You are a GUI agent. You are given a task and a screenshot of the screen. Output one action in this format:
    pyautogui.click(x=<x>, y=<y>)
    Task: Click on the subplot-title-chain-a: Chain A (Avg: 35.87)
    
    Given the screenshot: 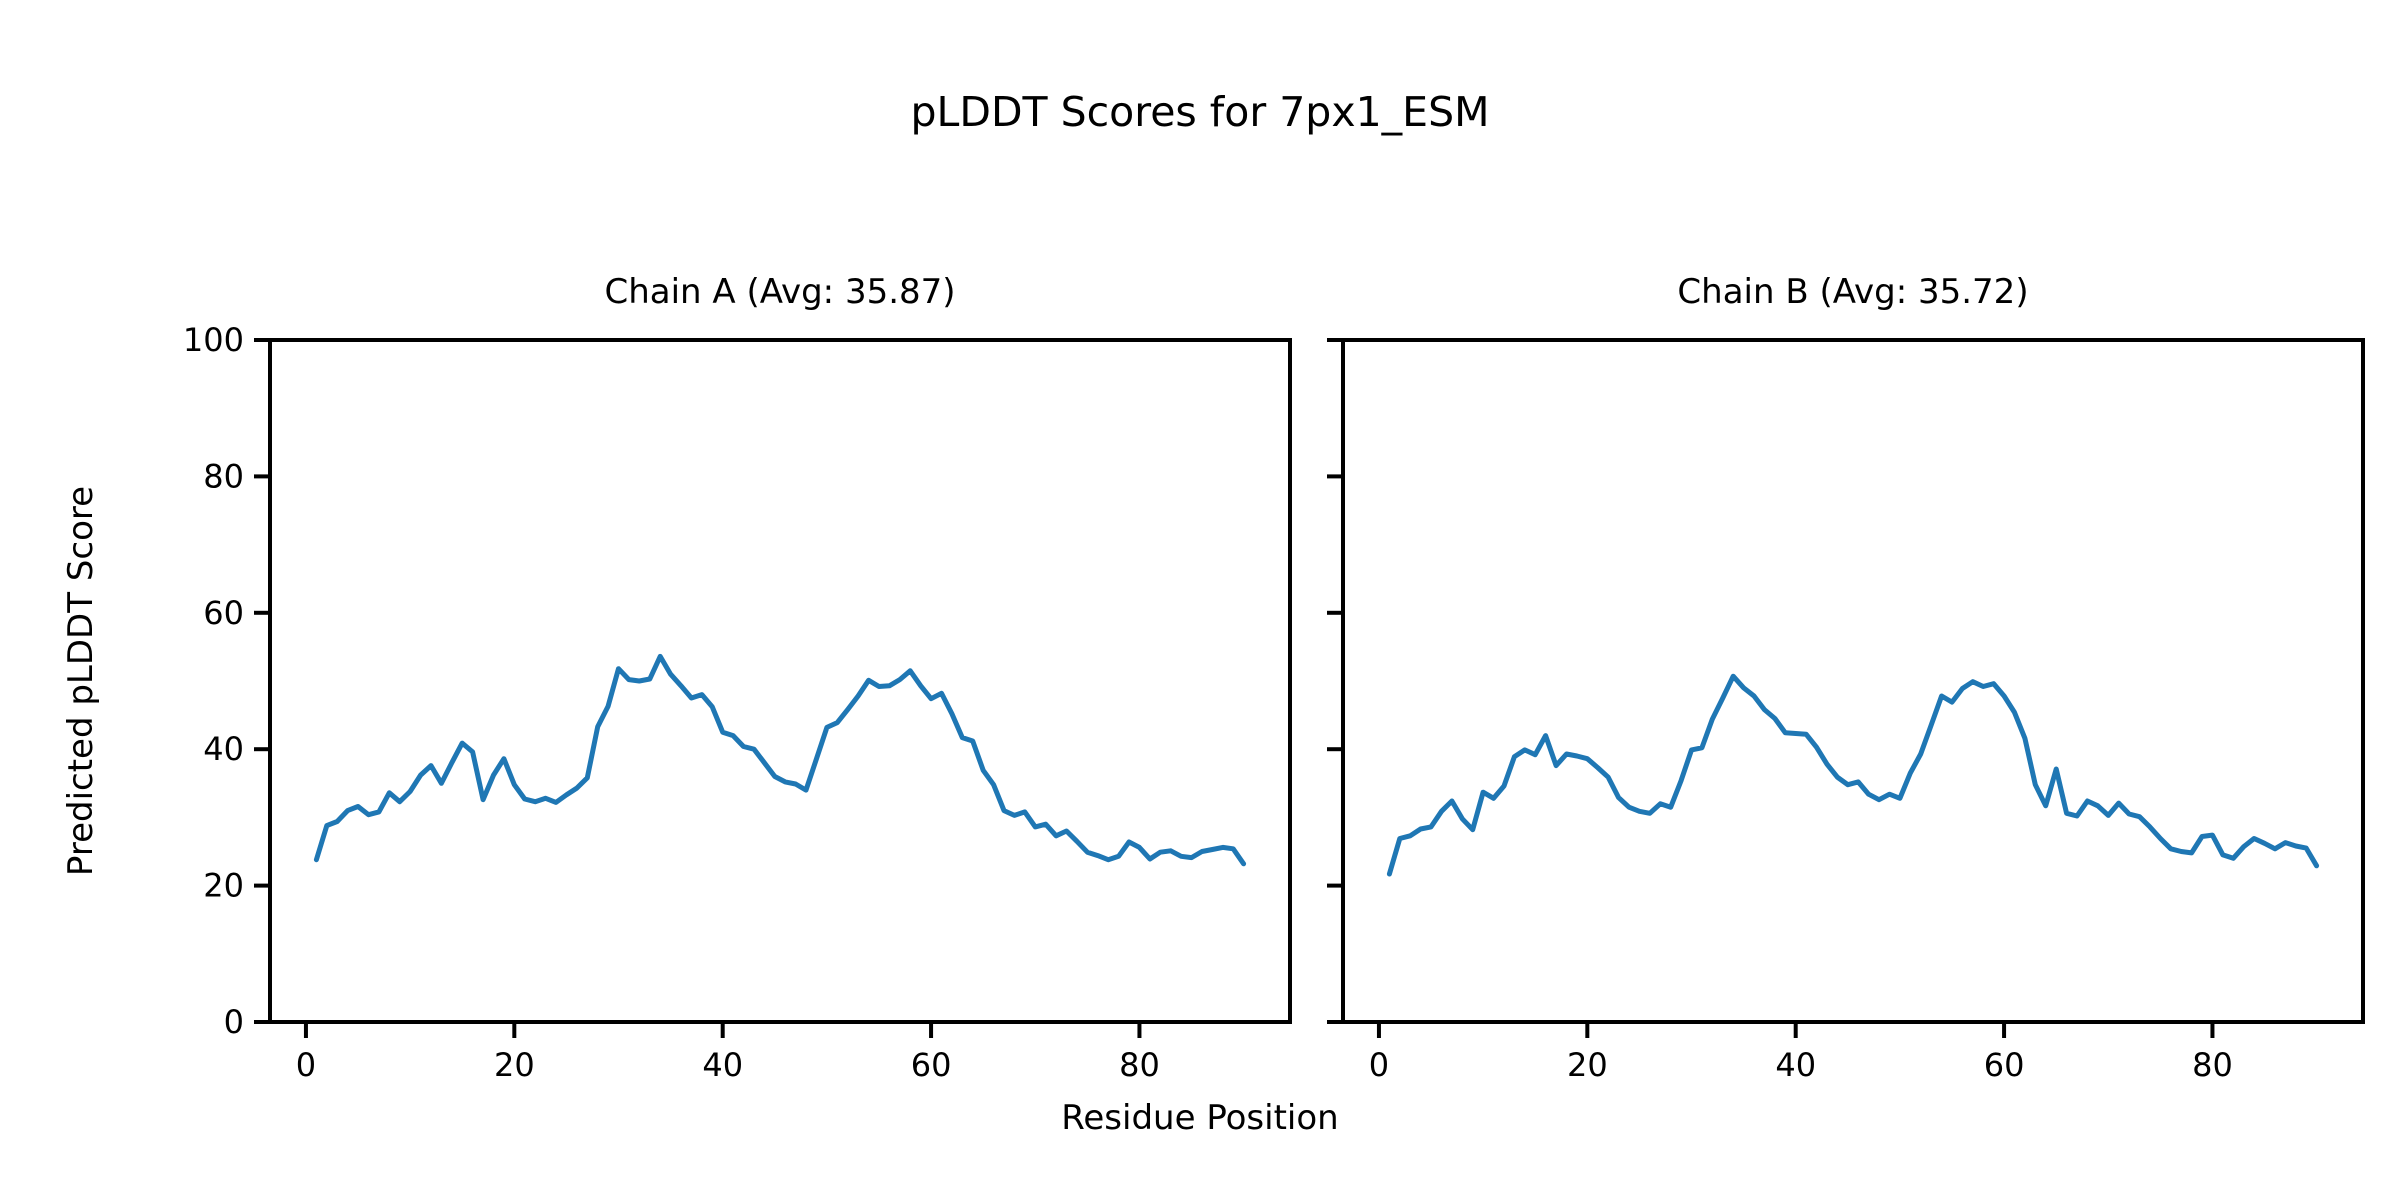 What is the action you would take?
    pyautogui.click(x=780, y=292)
    